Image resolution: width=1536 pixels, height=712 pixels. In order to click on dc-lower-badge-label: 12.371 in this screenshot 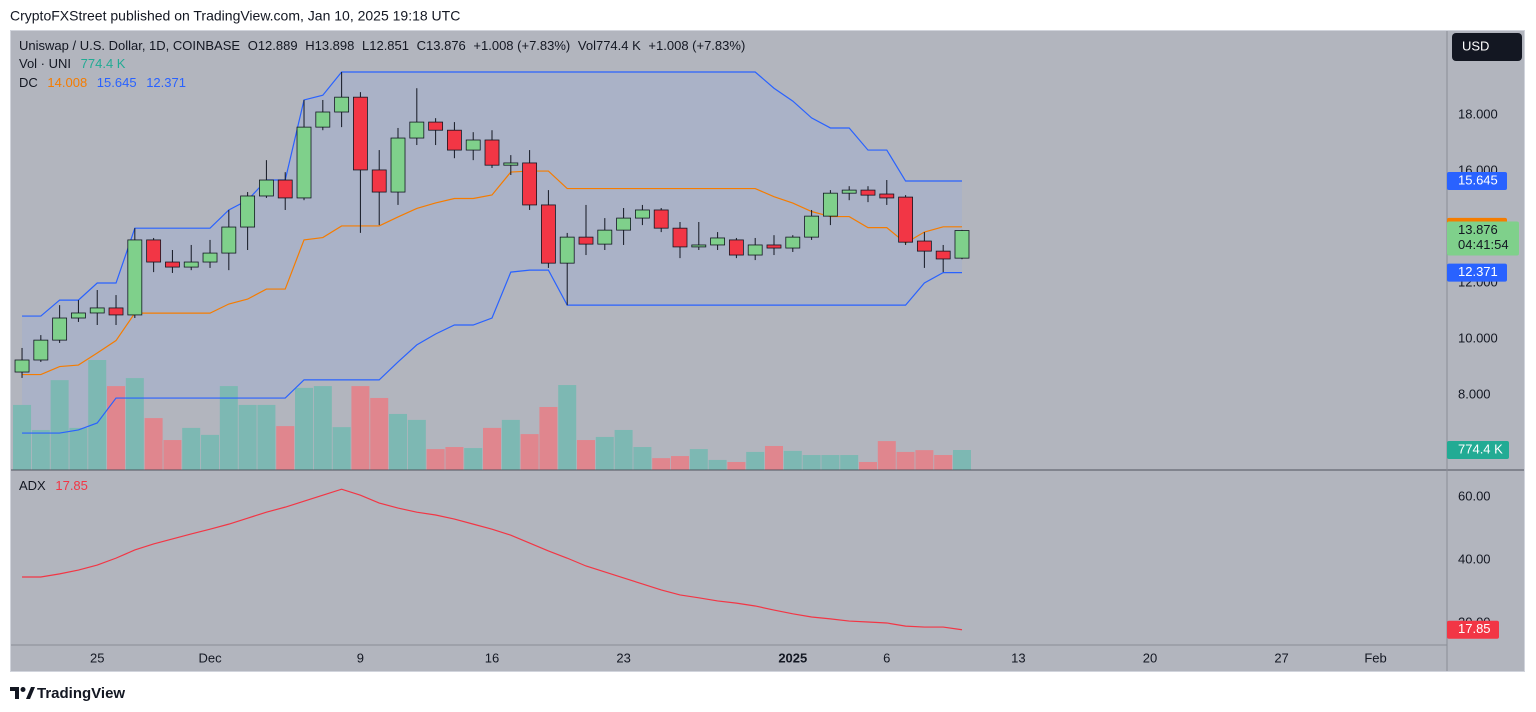, I will do `click(1478, 271)`.